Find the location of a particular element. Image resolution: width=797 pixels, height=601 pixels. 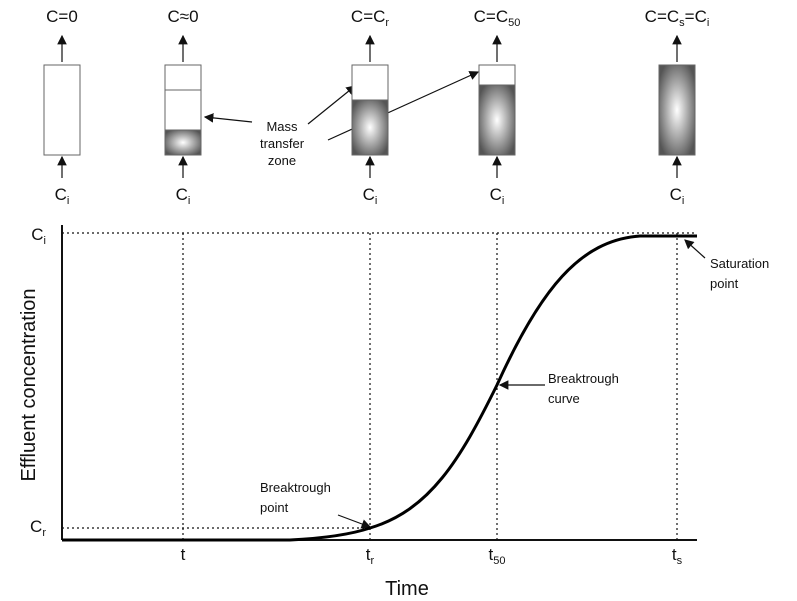

x-axis-label: Time is located at coordinates (407, 589).